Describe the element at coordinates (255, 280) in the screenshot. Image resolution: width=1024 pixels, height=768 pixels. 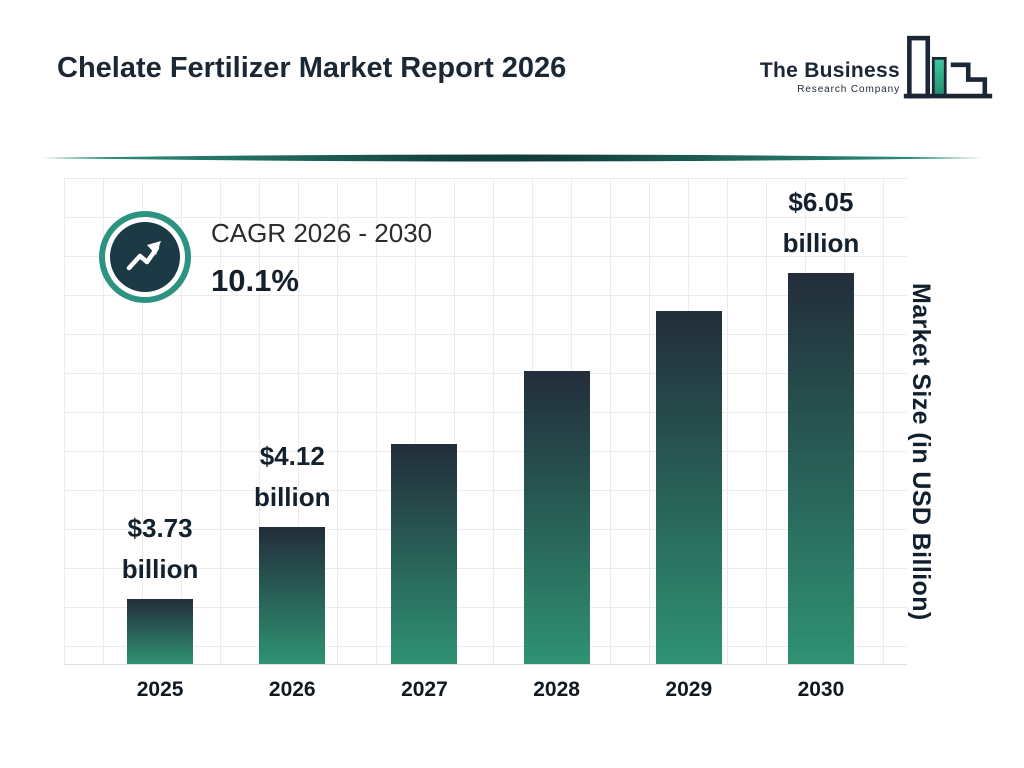
I see `cagr-value: 10.1%` at that location.